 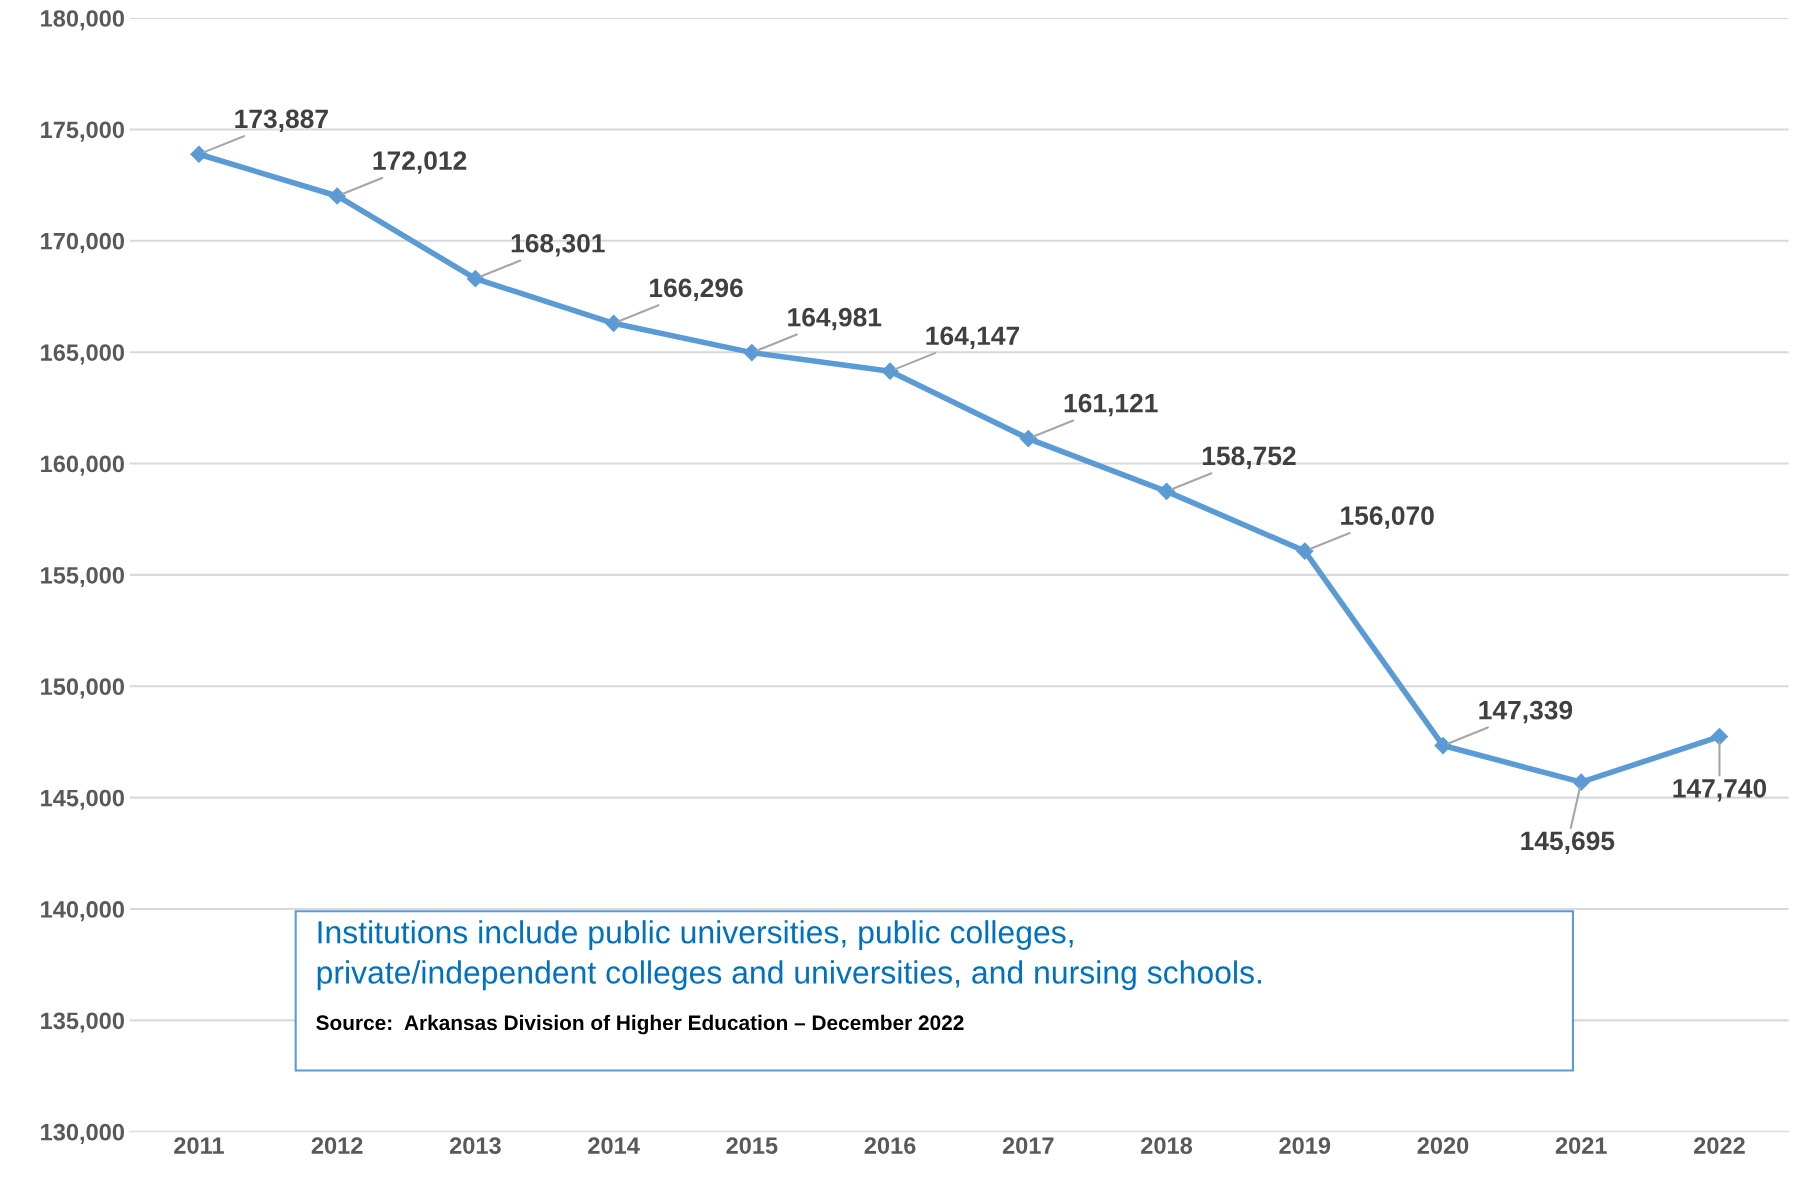 What do you see at coordinates (1719, 1145) in the screenshot?
I see `x-tick-label: 2022` at bounding box center [1719, 1145].